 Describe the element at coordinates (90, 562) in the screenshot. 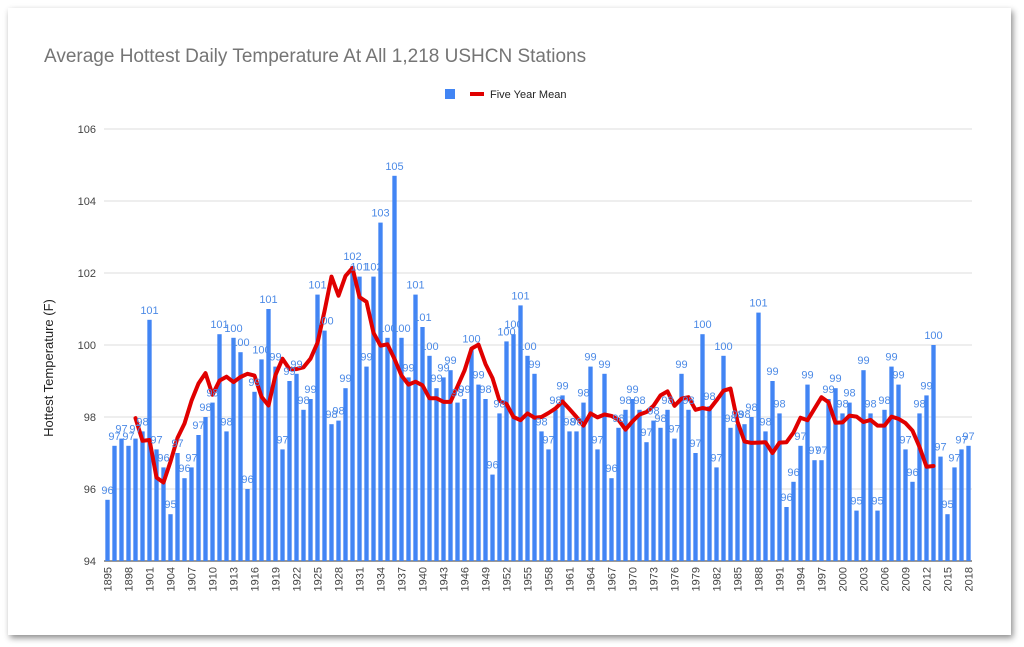

I see `y-tick-label: 94` at that location.